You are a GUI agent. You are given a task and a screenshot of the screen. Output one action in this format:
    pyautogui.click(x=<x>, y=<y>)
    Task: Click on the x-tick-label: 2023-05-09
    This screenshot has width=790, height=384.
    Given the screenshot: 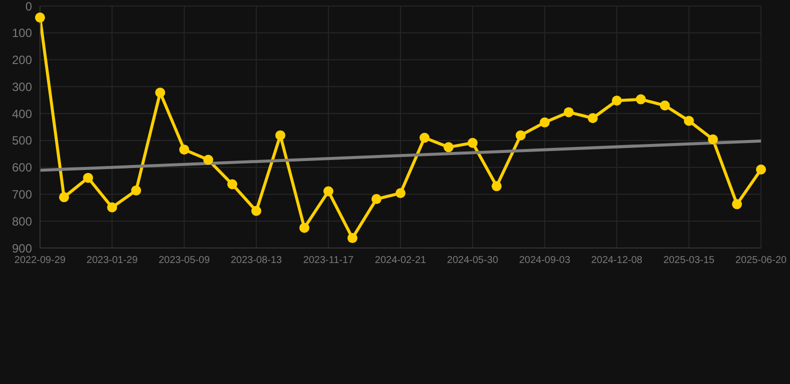 What is the action you would take?
    pyautogui.click(x=184, y=260)
    